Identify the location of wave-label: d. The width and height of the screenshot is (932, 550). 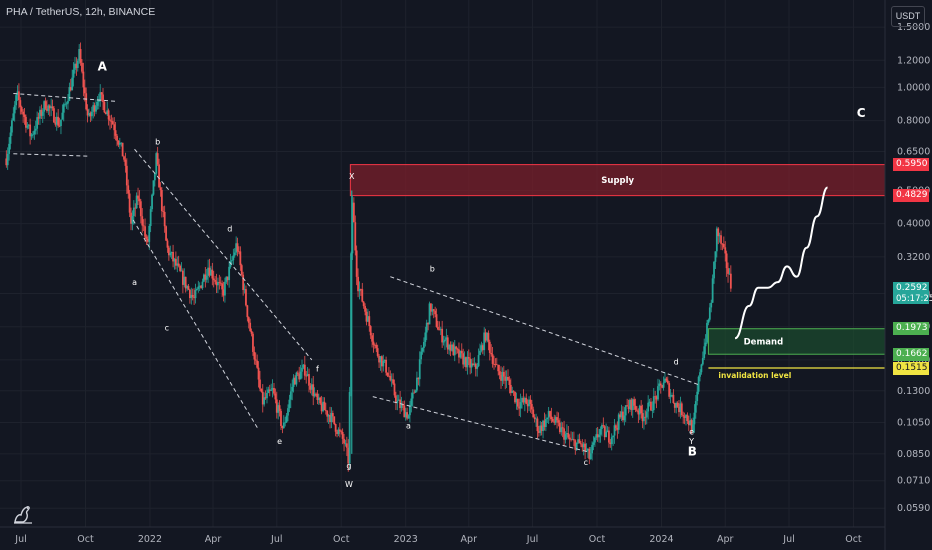
(229, 228).